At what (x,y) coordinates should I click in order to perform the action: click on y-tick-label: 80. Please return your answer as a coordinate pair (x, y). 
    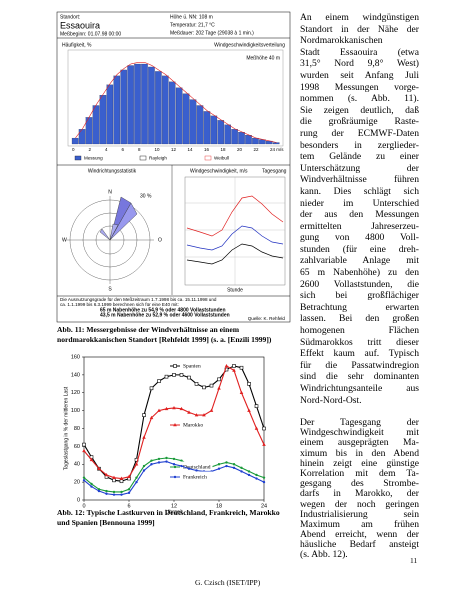
    Looking at the image, I should click on (77, 429).